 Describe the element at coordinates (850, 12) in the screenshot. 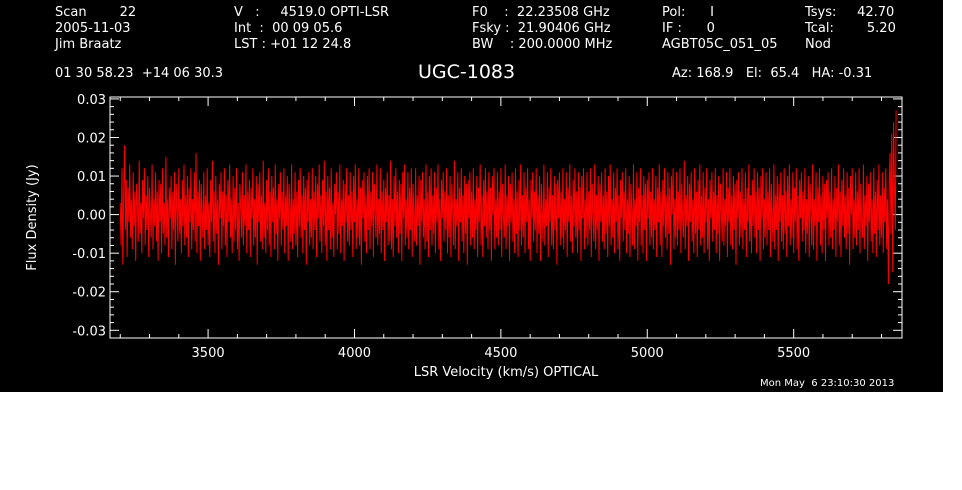

I see `tsys-label: Tsys: 42.70` at that location.